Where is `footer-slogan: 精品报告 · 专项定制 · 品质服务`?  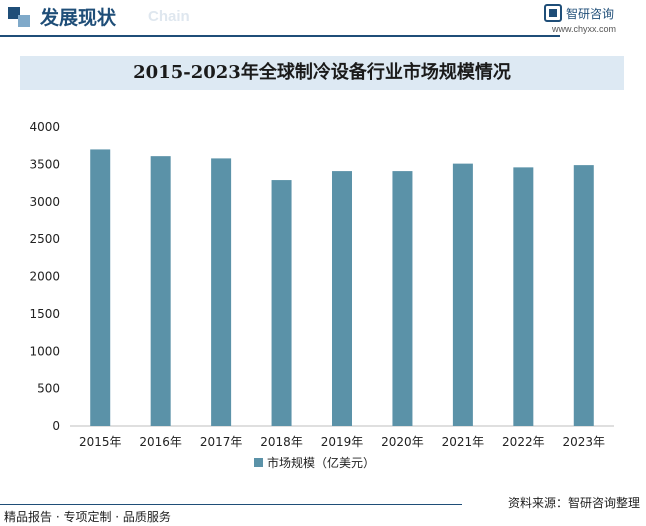
footer-slogan: 精品报告 · 专项定制 · 品质服务 is located at coordinates (87, 517).